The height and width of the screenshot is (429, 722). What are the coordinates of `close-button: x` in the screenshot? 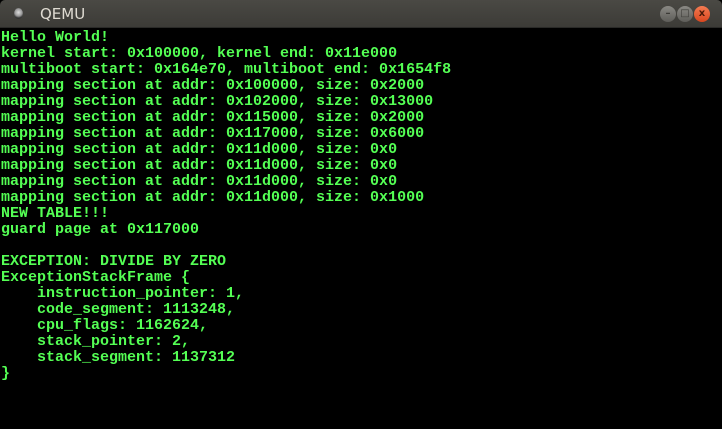 It's located at (702, 14).